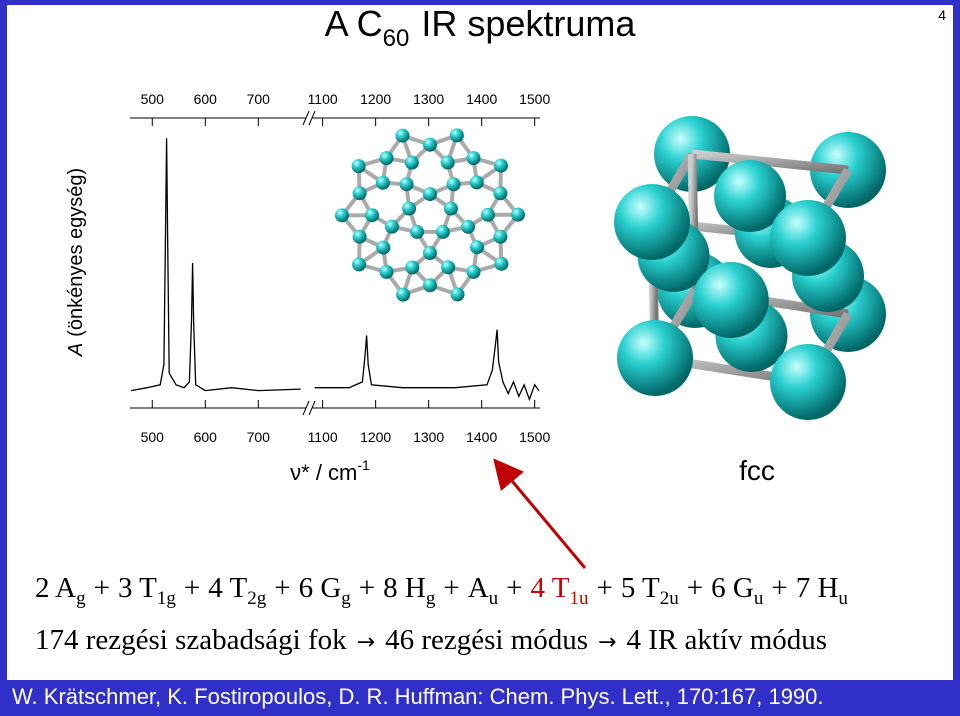  What do you see at coordinates (76, 262) in the screenshot?
I see `y-axis-label: A (önkényes egység)` at bounding box center [76, 262].